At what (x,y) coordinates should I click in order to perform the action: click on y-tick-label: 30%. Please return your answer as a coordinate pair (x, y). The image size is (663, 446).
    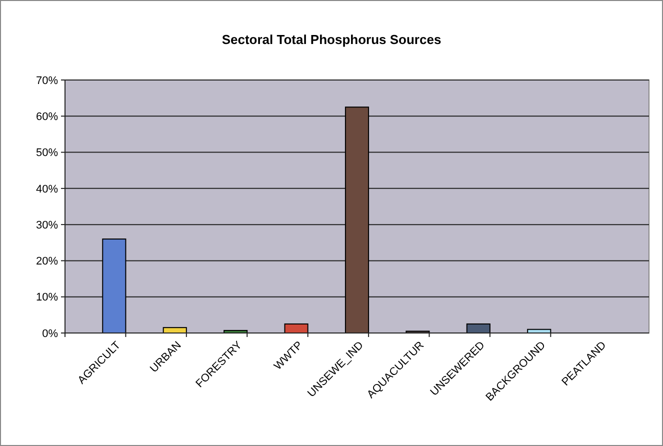
    Looking at the image, I should click on (47, 225).